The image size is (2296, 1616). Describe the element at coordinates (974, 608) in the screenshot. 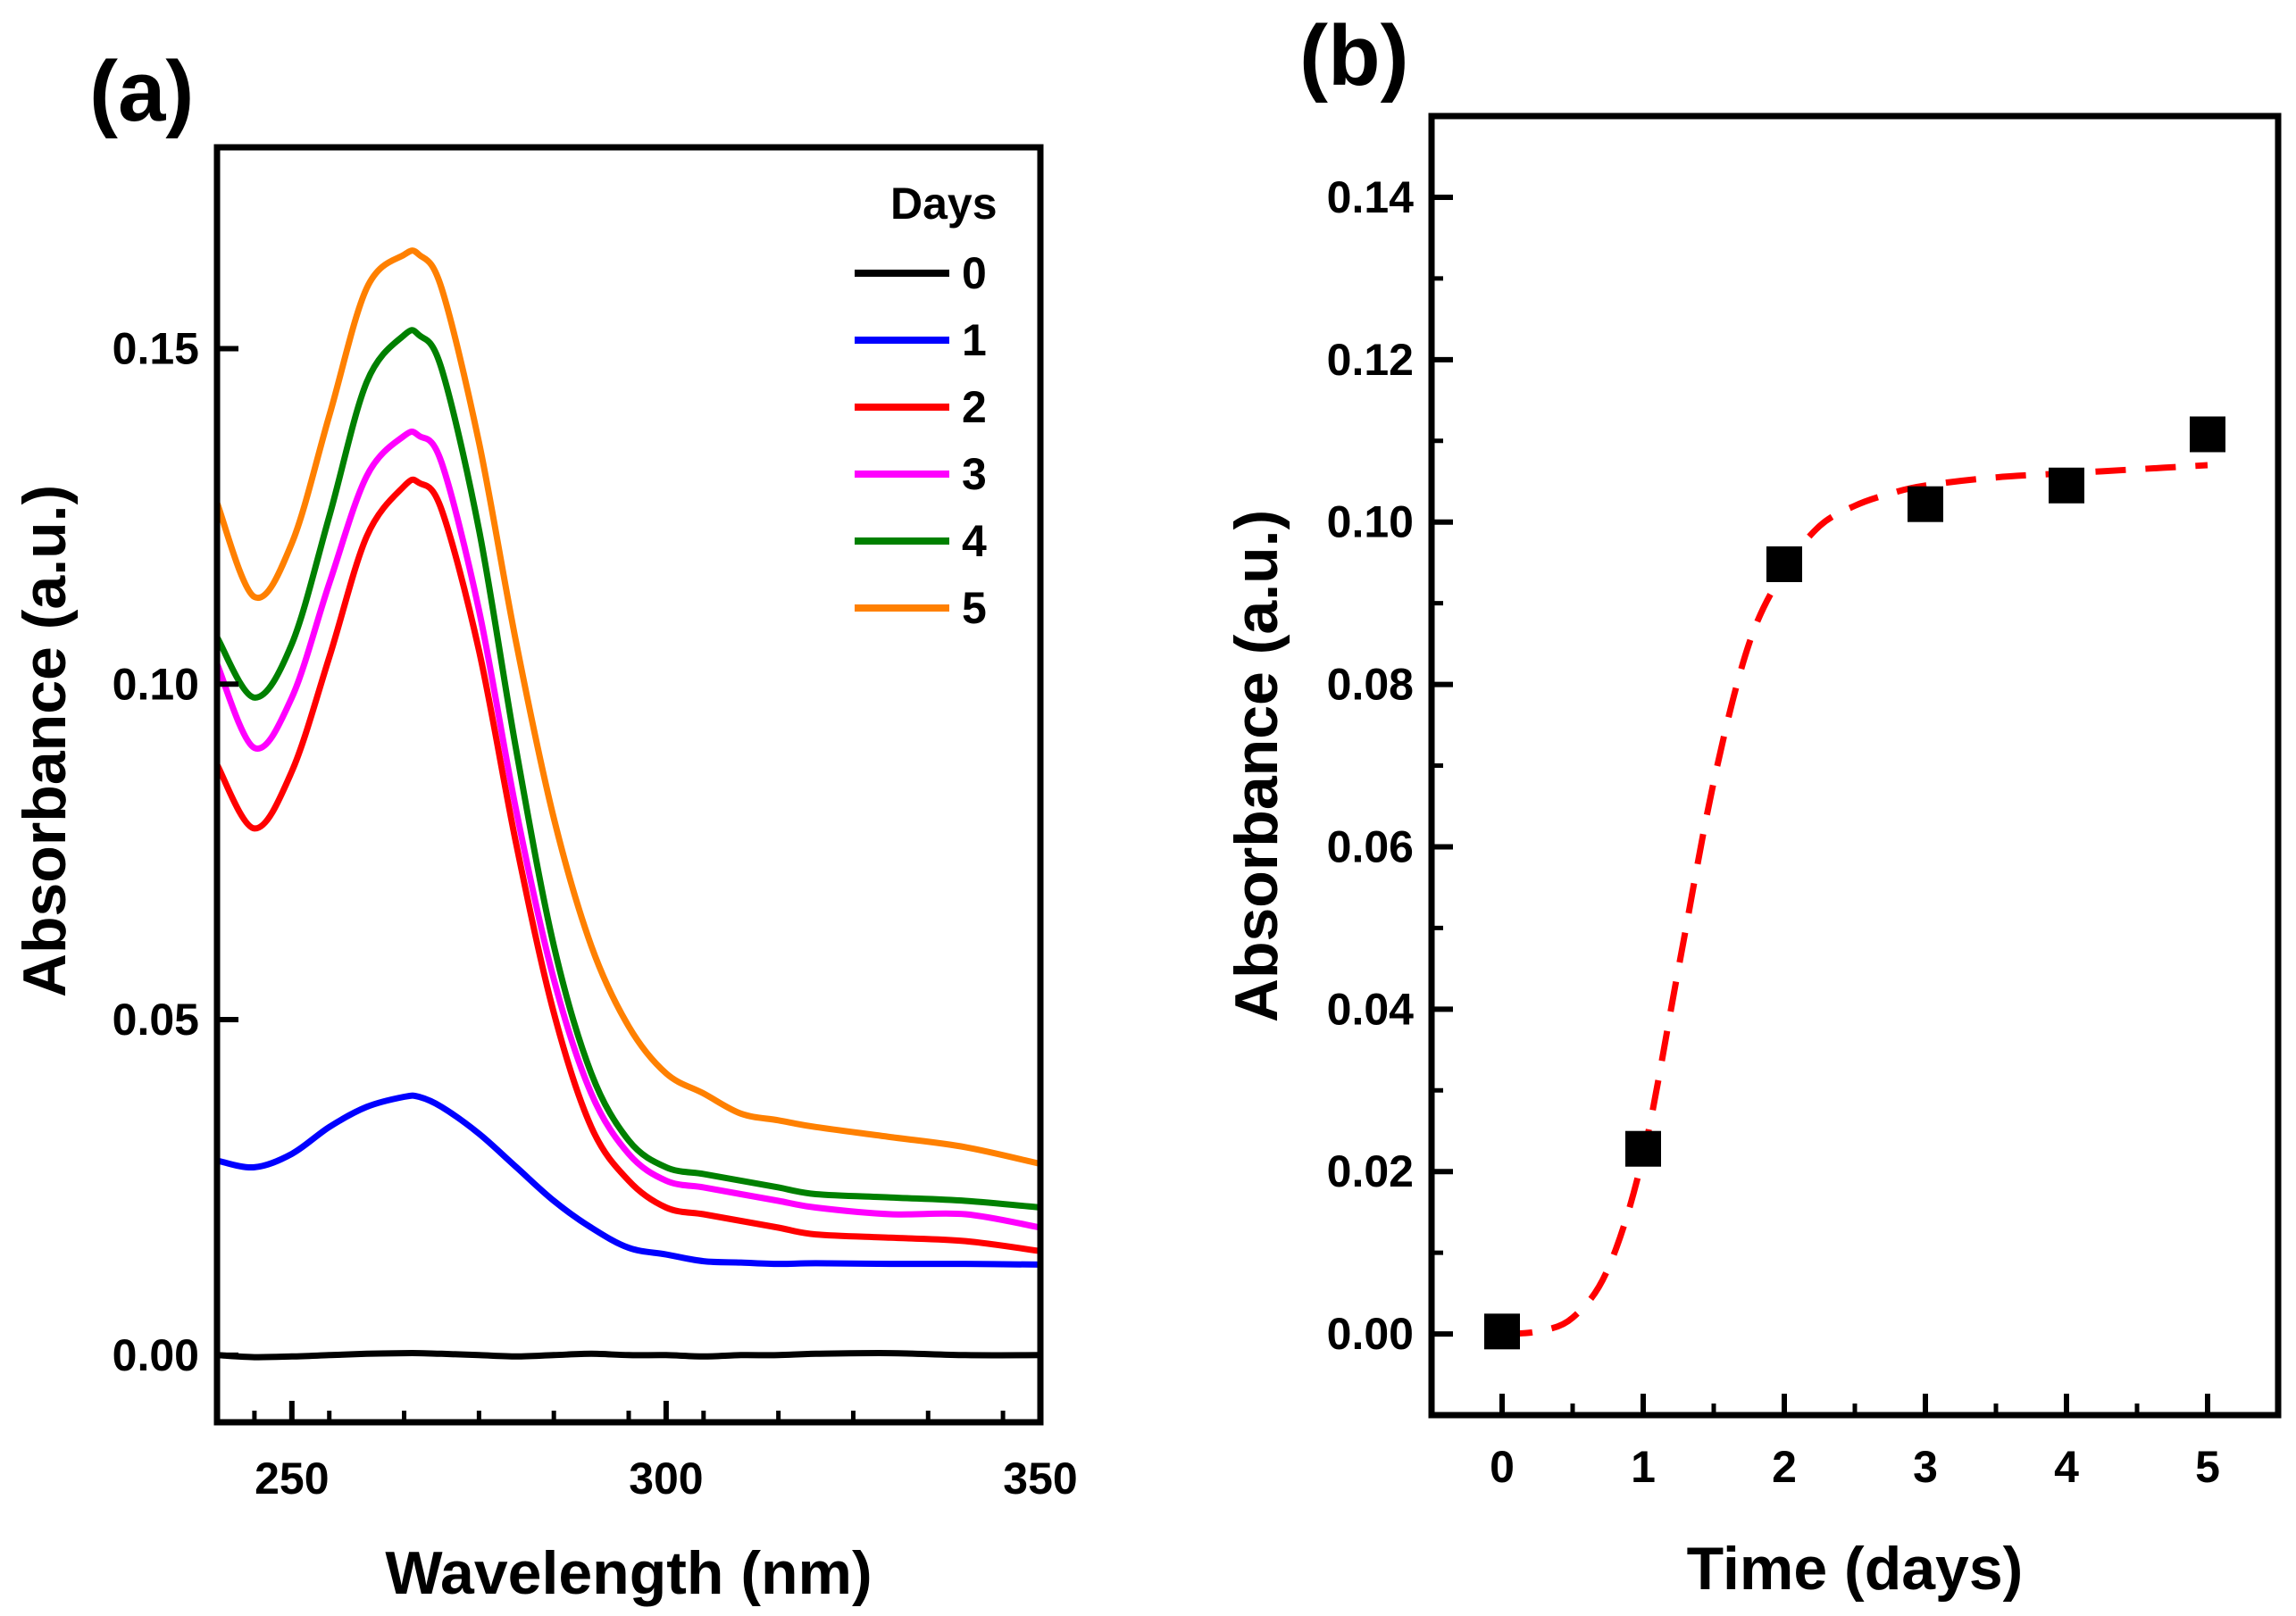

I see `legend-label-day-5: 5` at that location.